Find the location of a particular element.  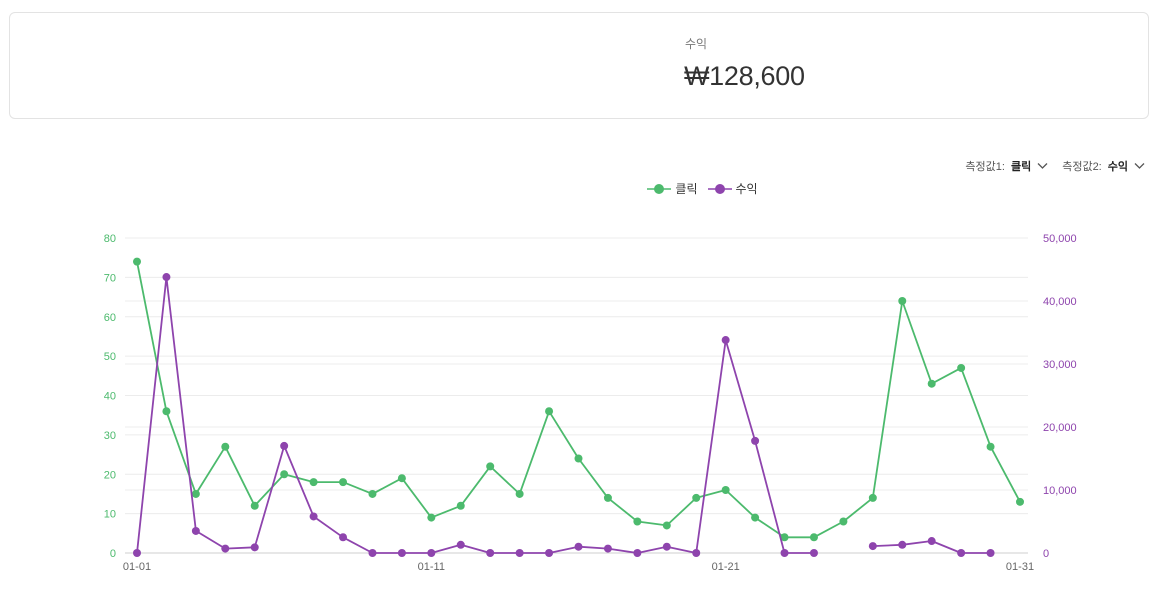

x-tick-label: 01-31 is located at coordinates (1020, 567).